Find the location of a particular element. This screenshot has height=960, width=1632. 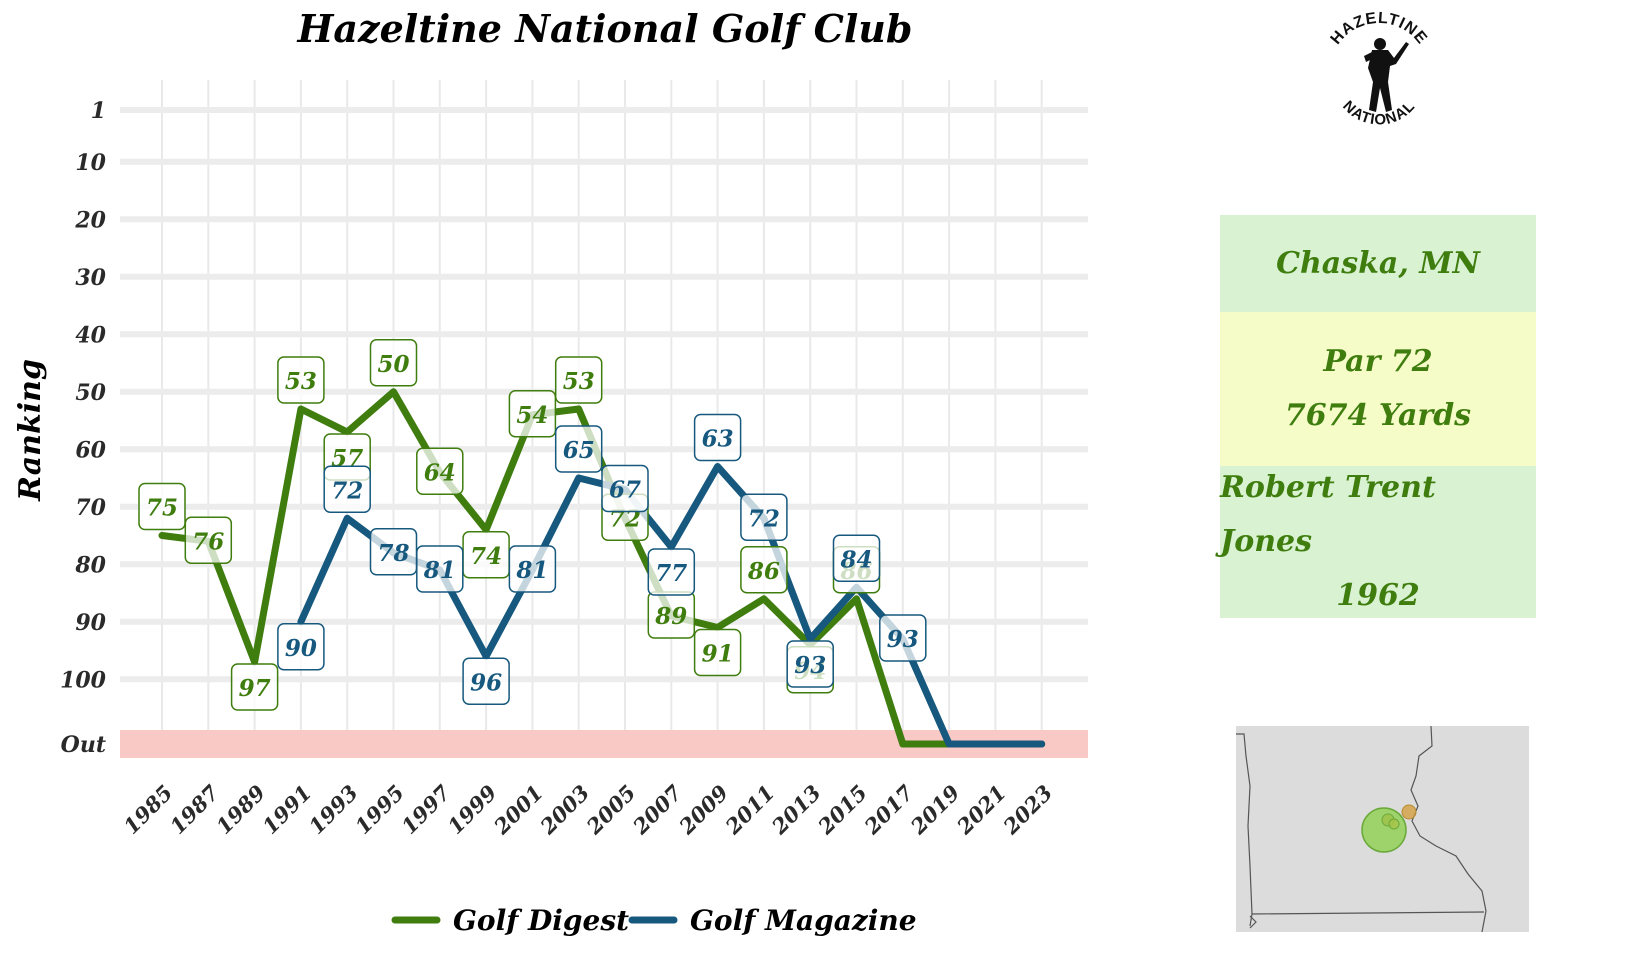

data-label-text: 64 is located at coordinates (440, 472).